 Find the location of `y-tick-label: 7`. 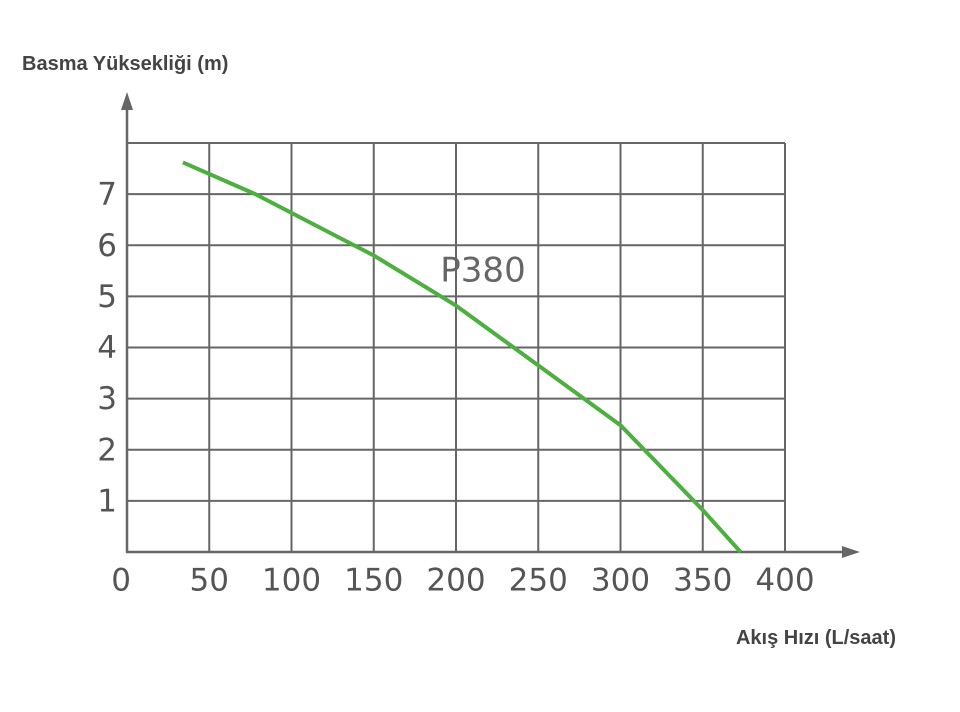

y-tick-label: 7 is located at coordinates (107, 195).